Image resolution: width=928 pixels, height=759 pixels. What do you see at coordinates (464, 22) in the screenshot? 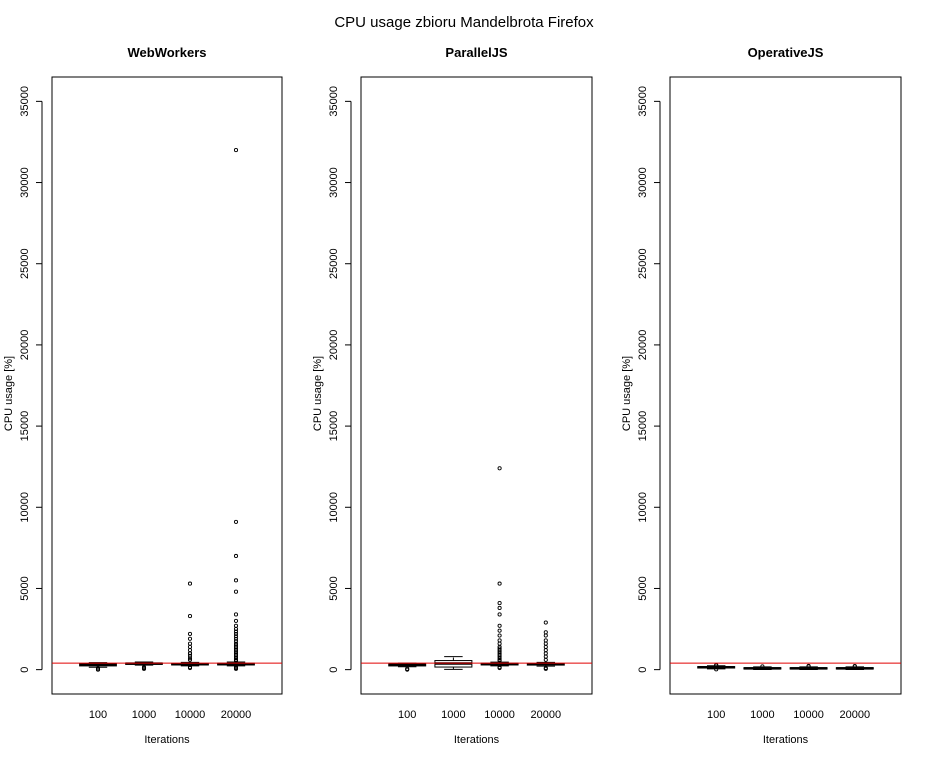
I see `figure-title: CPU usage zbioru Mandelbrota Firefox` at bounding box center [464, 22].